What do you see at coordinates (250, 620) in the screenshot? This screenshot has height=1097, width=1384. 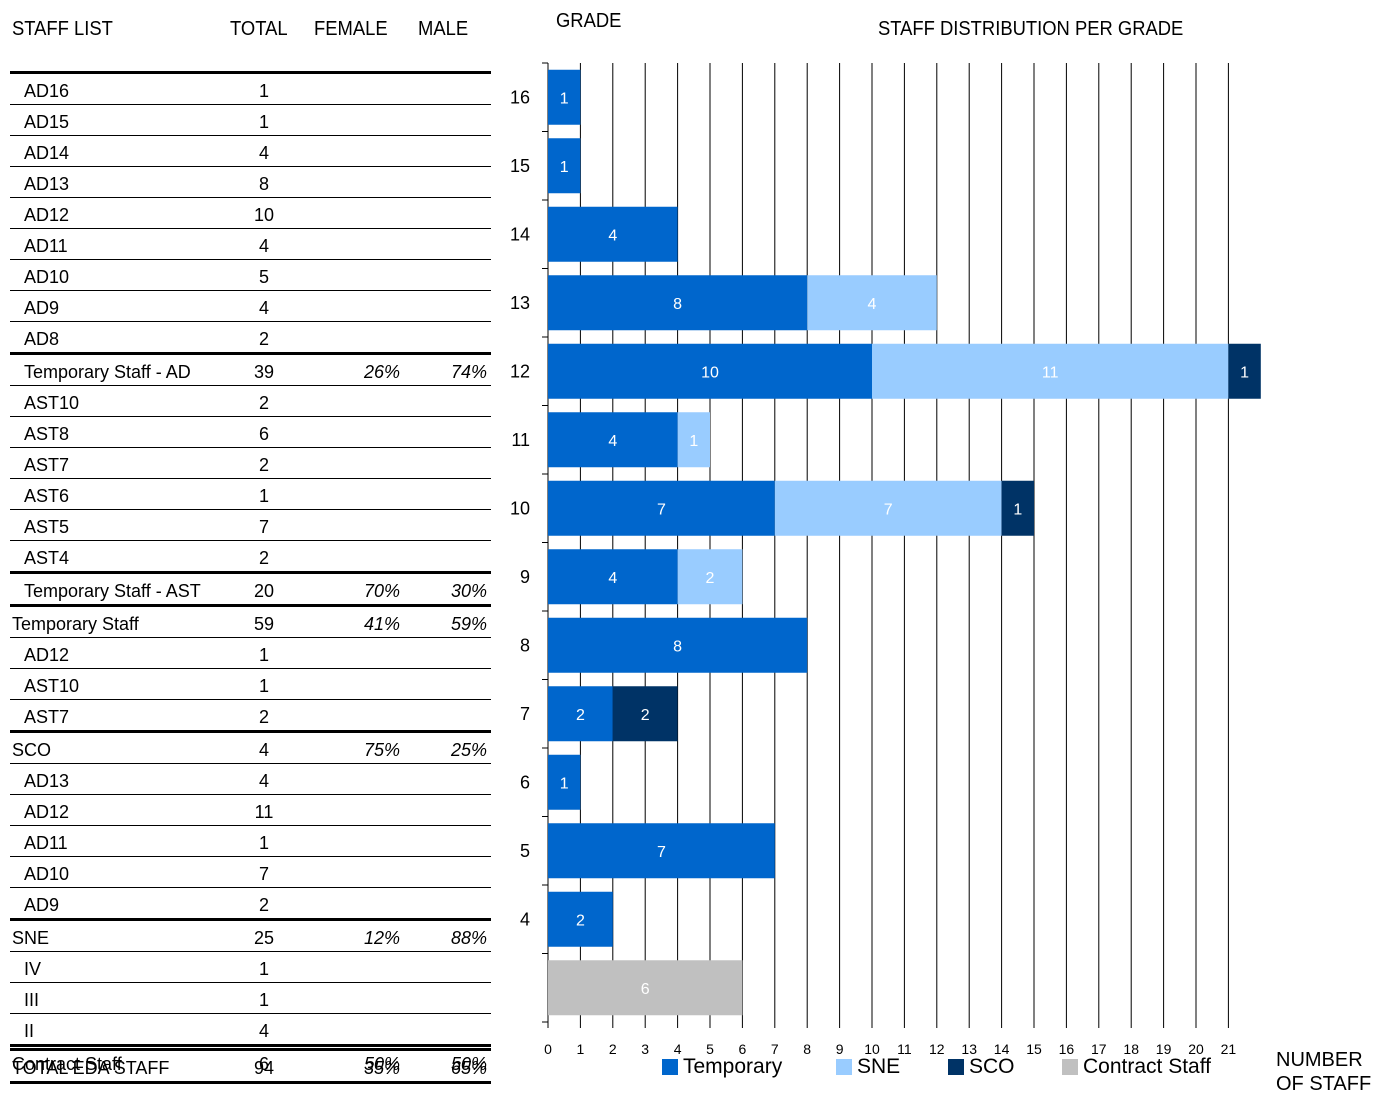 I see `table-row: Temporary Staff 59 41% 59%` at bounding box center [250, 620].